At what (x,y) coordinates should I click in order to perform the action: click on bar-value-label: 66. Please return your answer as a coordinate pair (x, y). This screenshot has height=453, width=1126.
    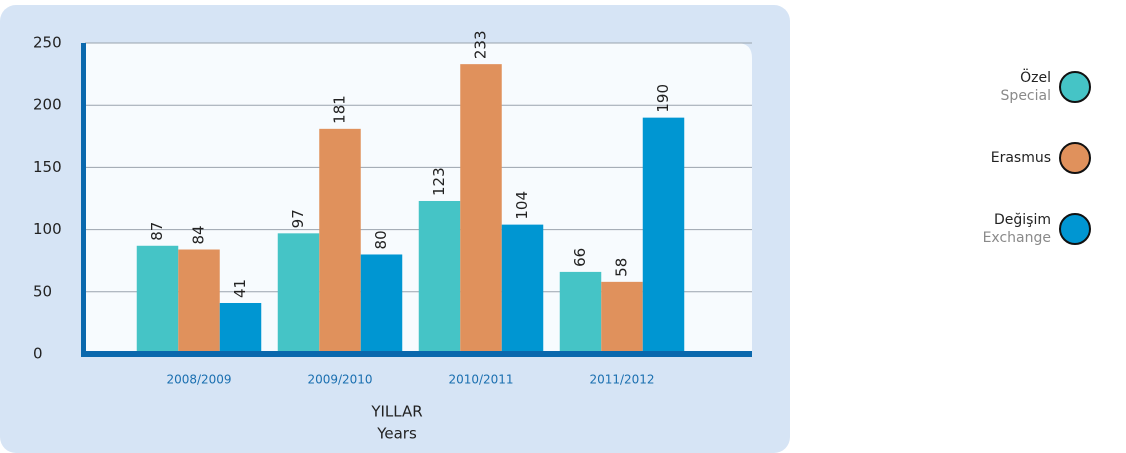
    Looking at the image, I should click on (580, 257).